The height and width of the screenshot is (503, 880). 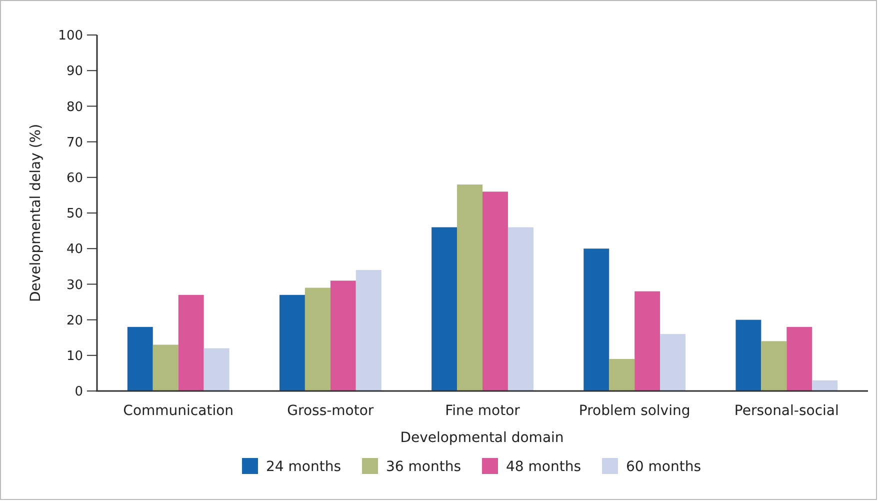 What do you see at coordinates (482, 438) in the screenshot?
I see `x-axis-title: Developmental domain` at bounding box center [482, 438].